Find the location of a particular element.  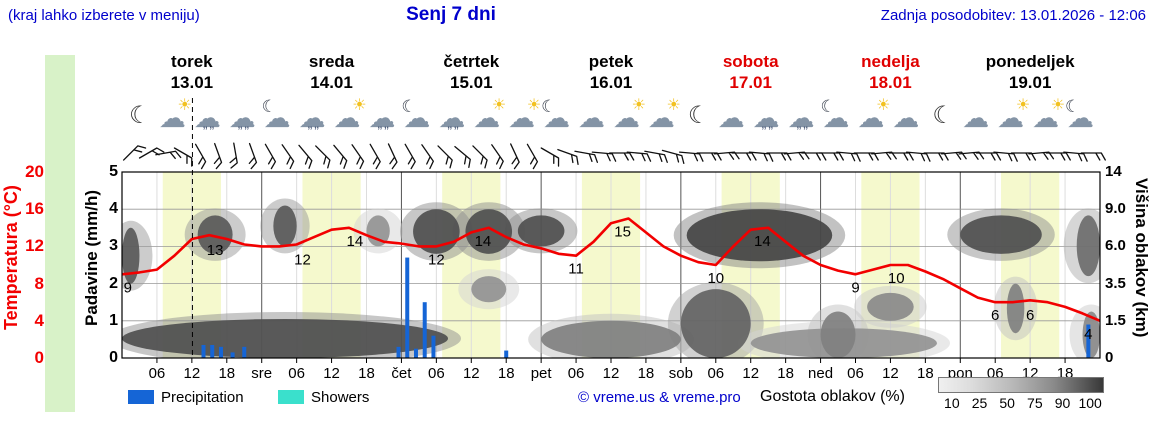

precipitation-tick: 0 is located at coordinates (113, 357).